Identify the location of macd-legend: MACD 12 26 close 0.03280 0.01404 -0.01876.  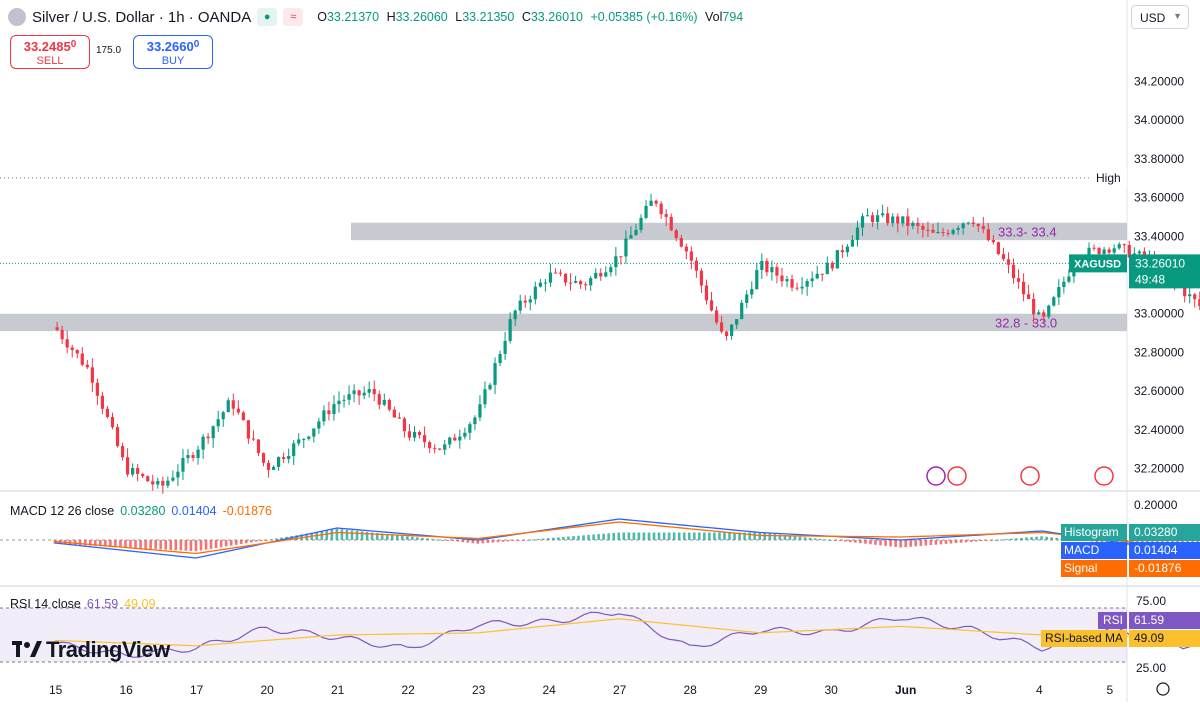
(141, 511).